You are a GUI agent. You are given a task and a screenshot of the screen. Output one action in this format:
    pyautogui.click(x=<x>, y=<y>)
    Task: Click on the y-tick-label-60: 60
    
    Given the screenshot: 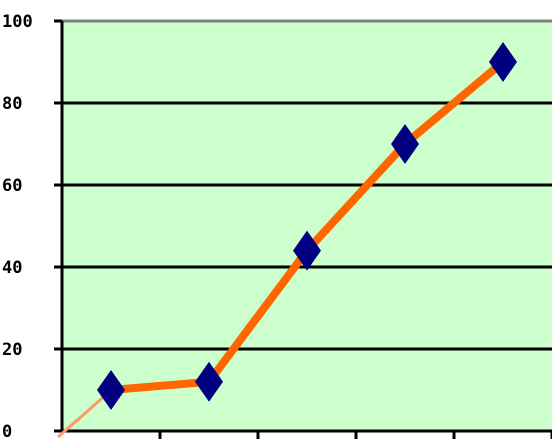 What is the action you would take?
    pyautogui.click(x=12, y=186)
    